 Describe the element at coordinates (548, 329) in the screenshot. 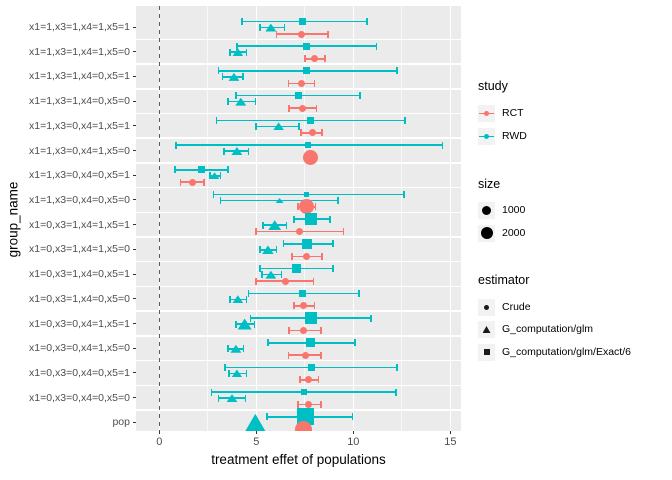

I see `legend-label: G_computation/glm` at that location.